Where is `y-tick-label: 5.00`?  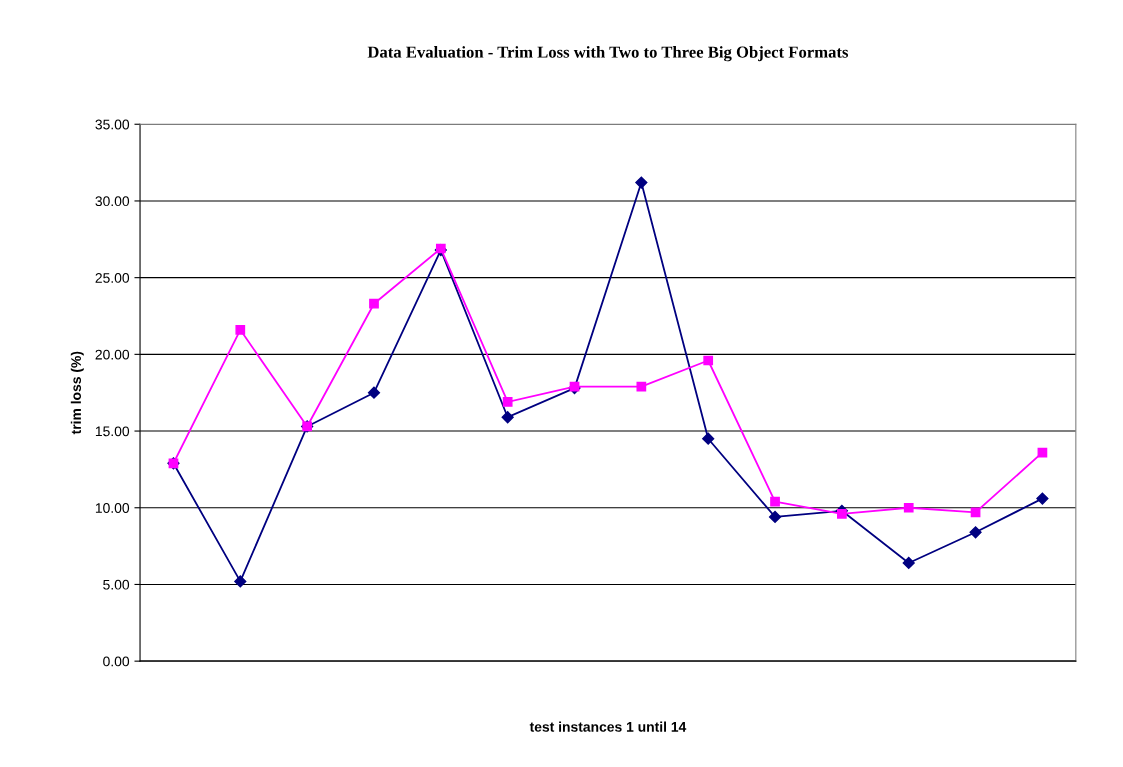
y-tick-label: 5.00 is located at coordinates (116, 584).